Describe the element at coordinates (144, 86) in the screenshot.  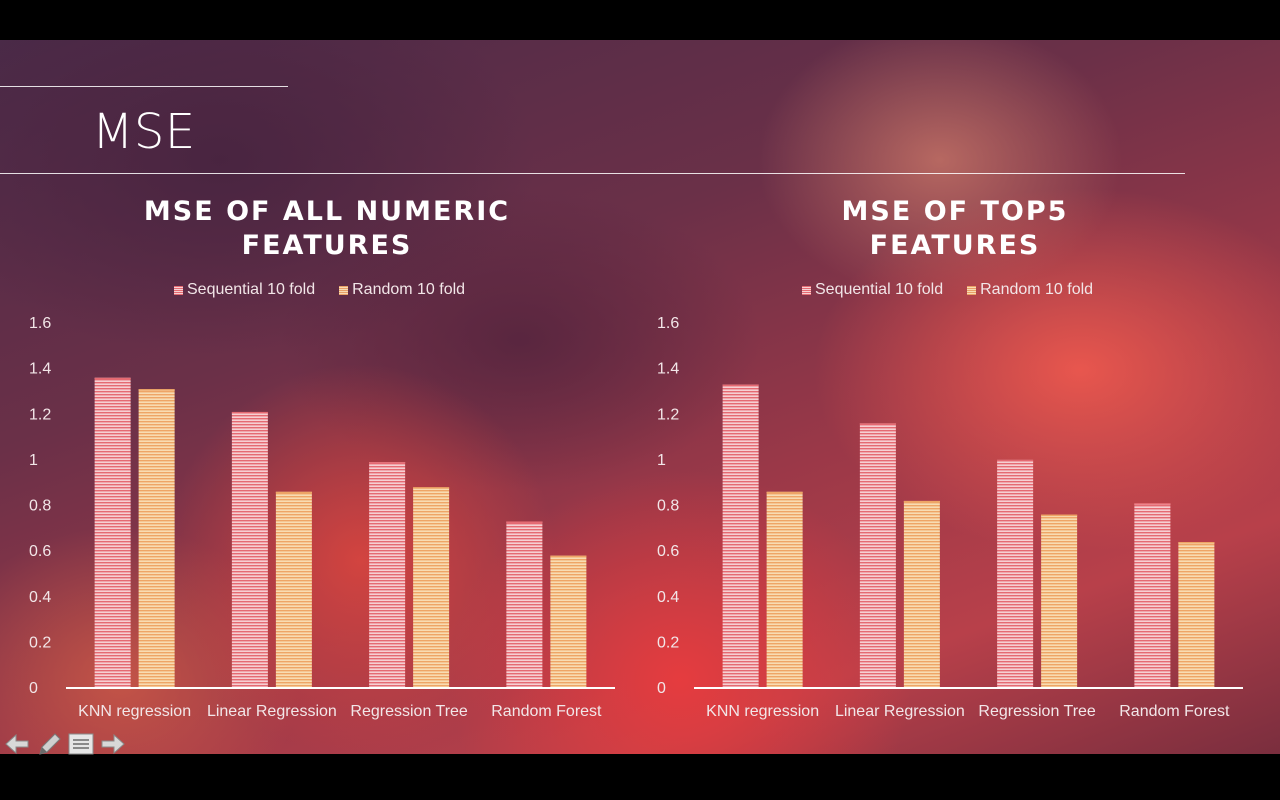
I see `title-rule-top` at that location.